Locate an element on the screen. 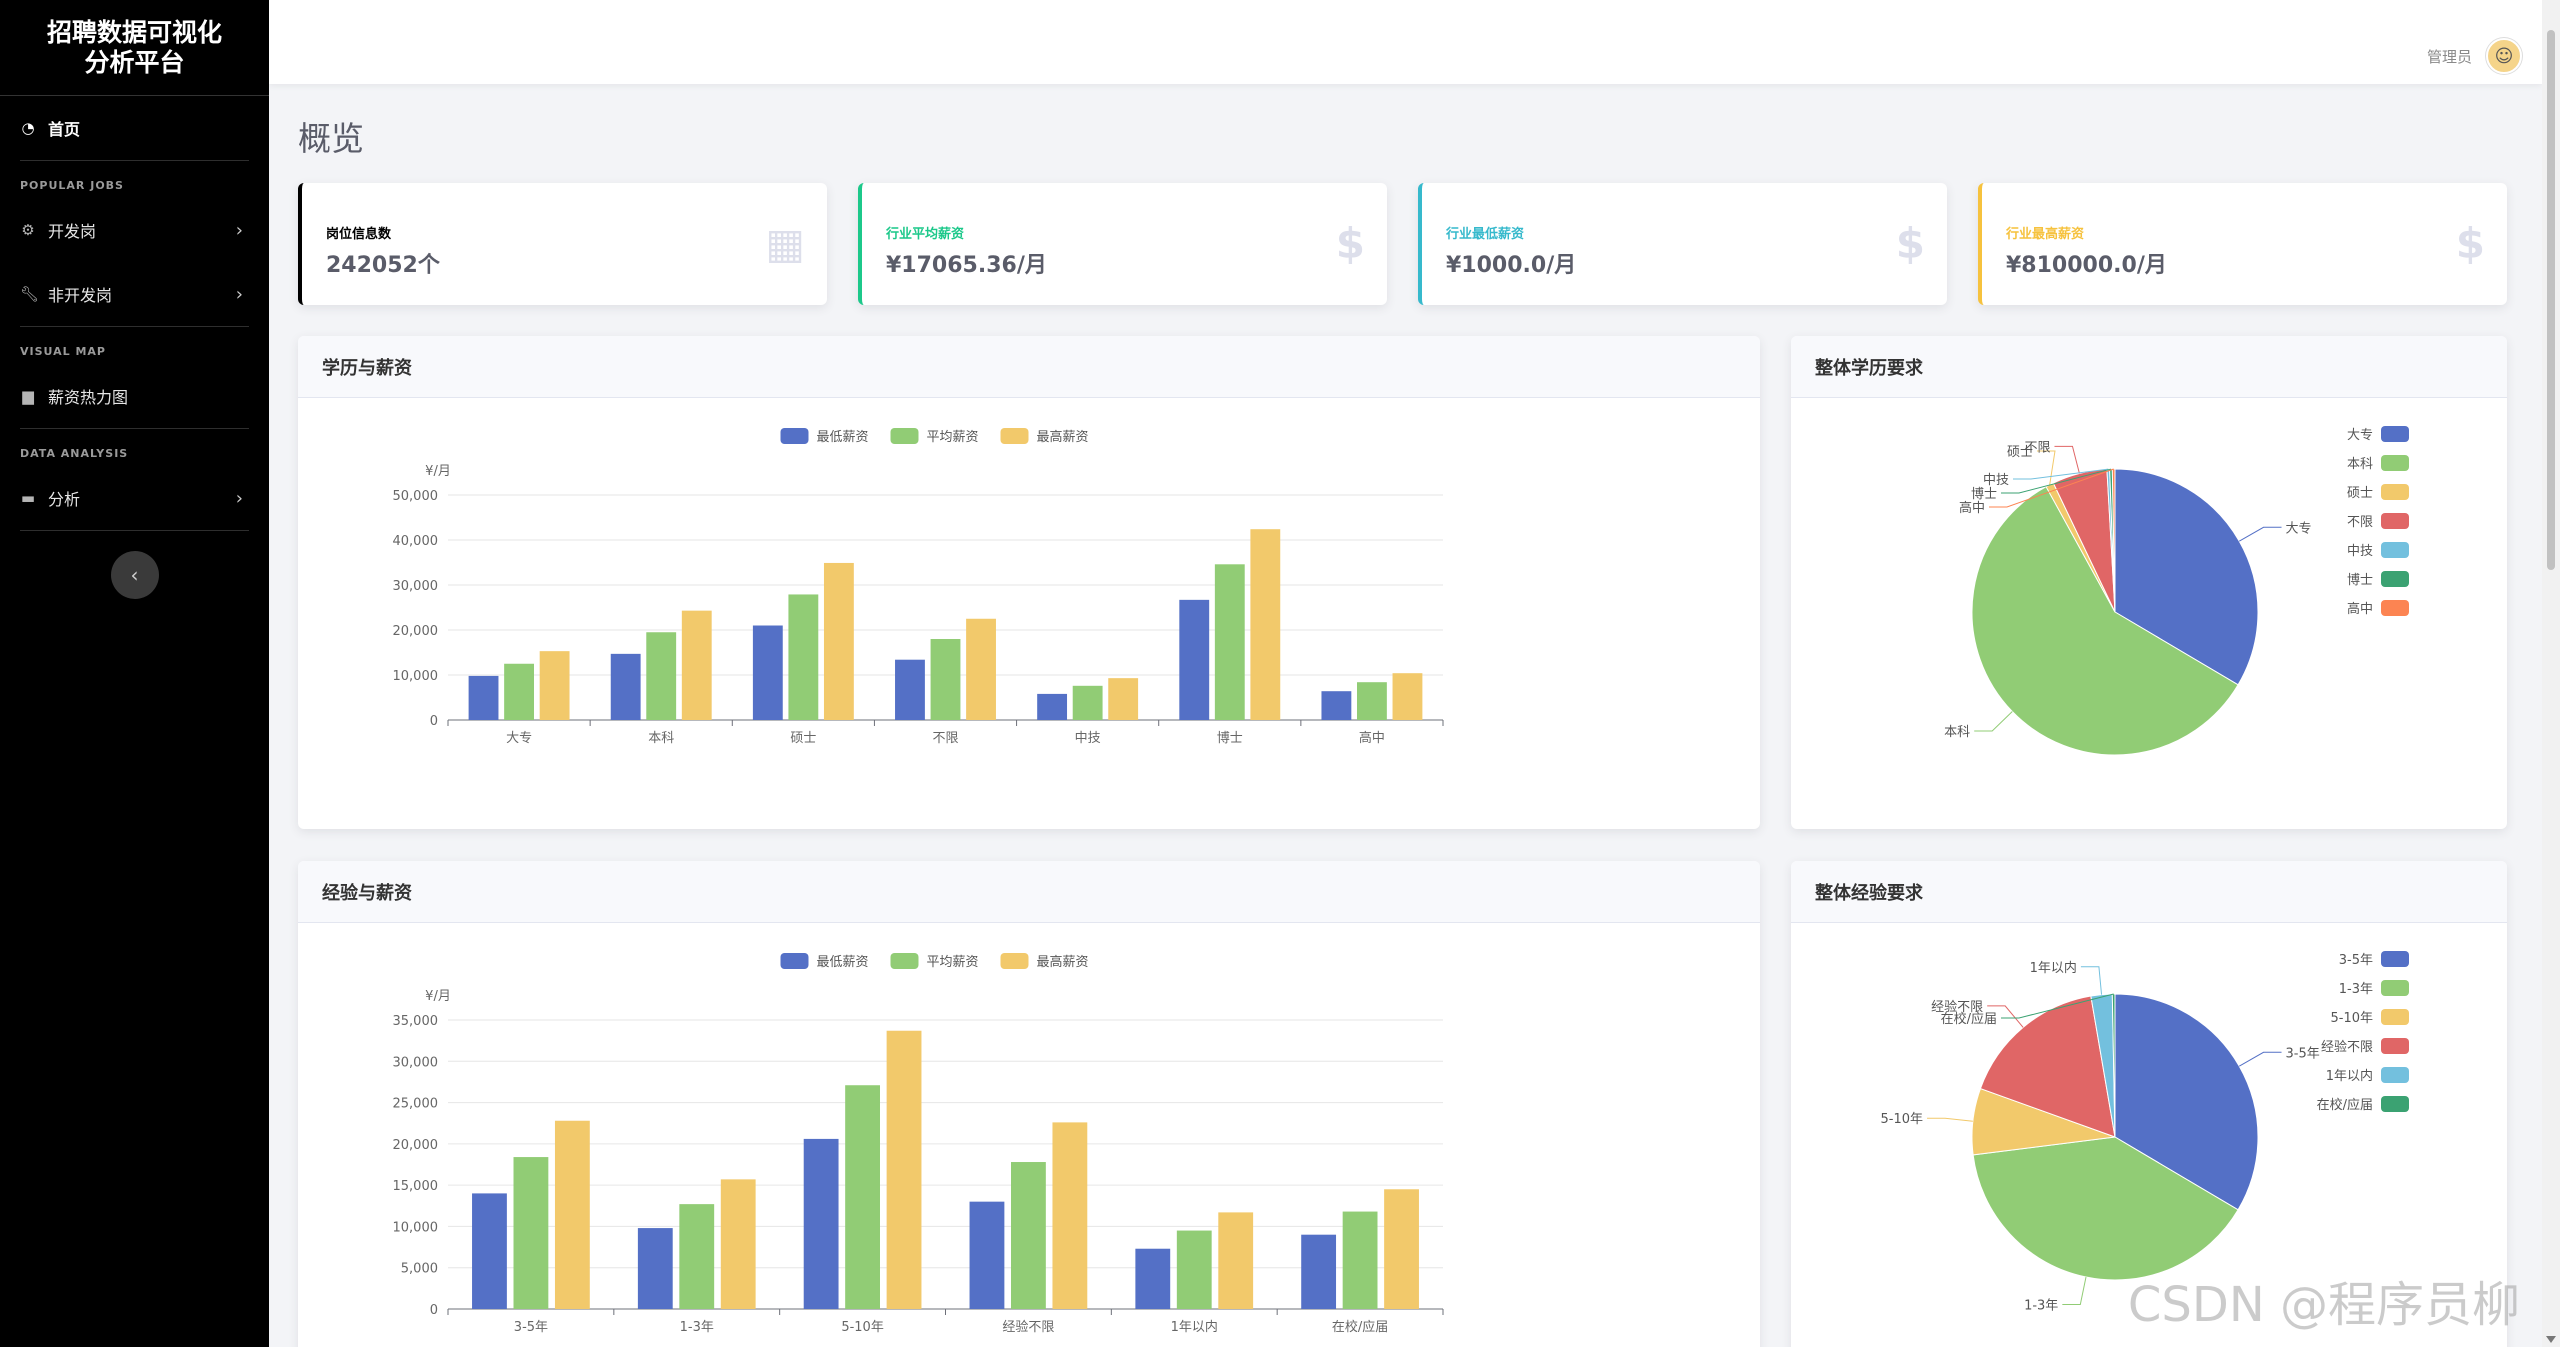 This screenshot has height=1347, width=2560. wrench-icon: 🔧︎ is located at coordinates (30, 294).